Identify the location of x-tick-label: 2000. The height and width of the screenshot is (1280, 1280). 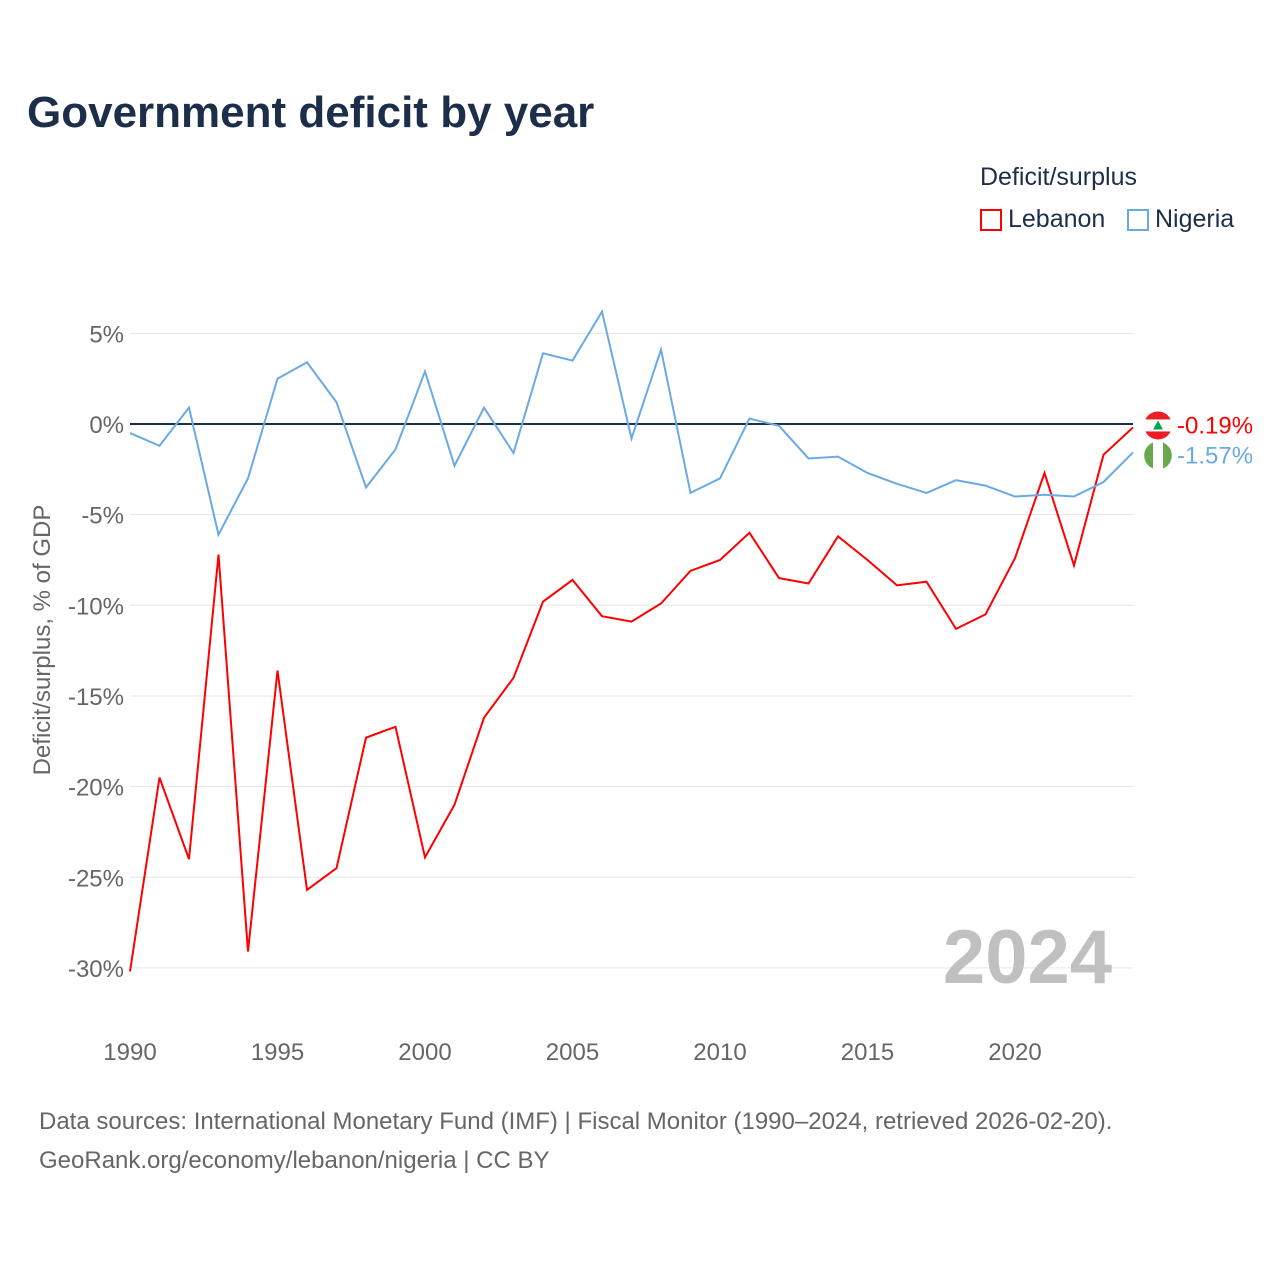
(424, 1052).